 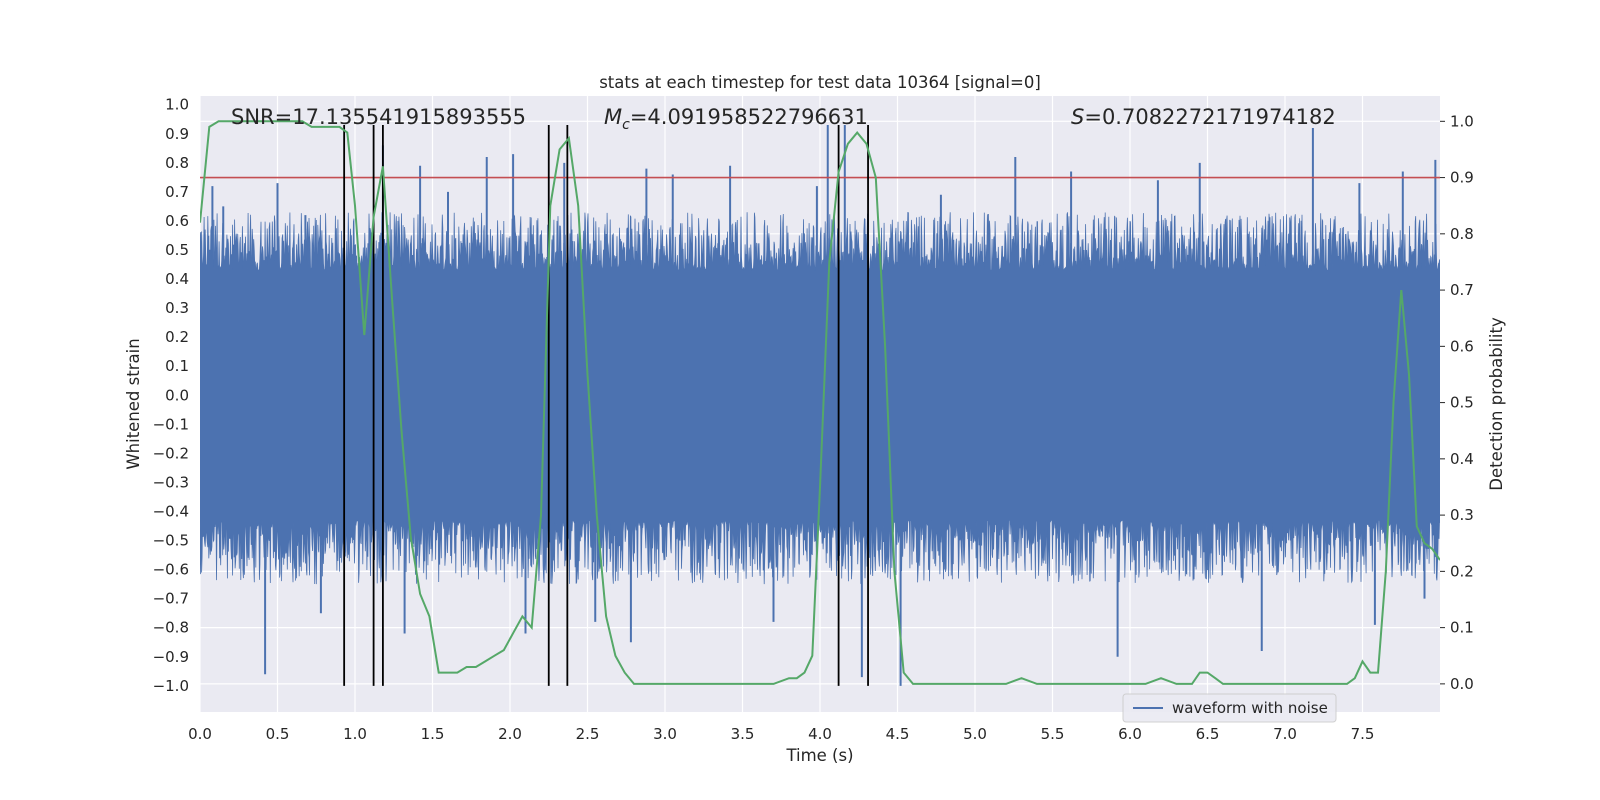 I want to click on legend-box, so click(x=1229, y=708).